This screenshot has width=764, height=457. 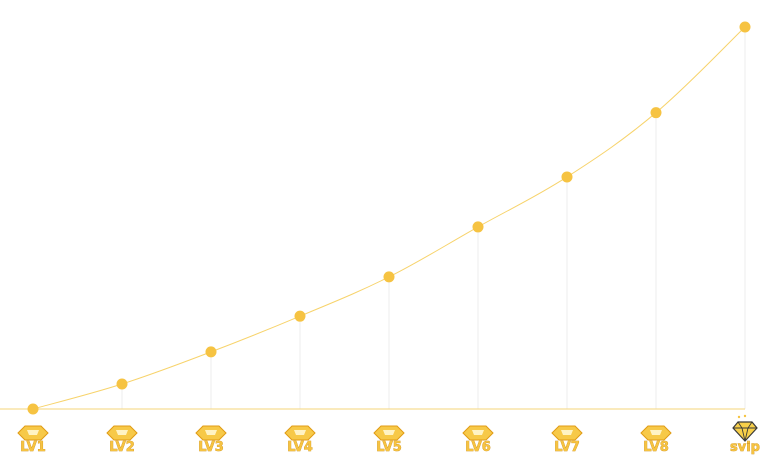 I want to click on level-label: LV1, so click(x=33, y=447).